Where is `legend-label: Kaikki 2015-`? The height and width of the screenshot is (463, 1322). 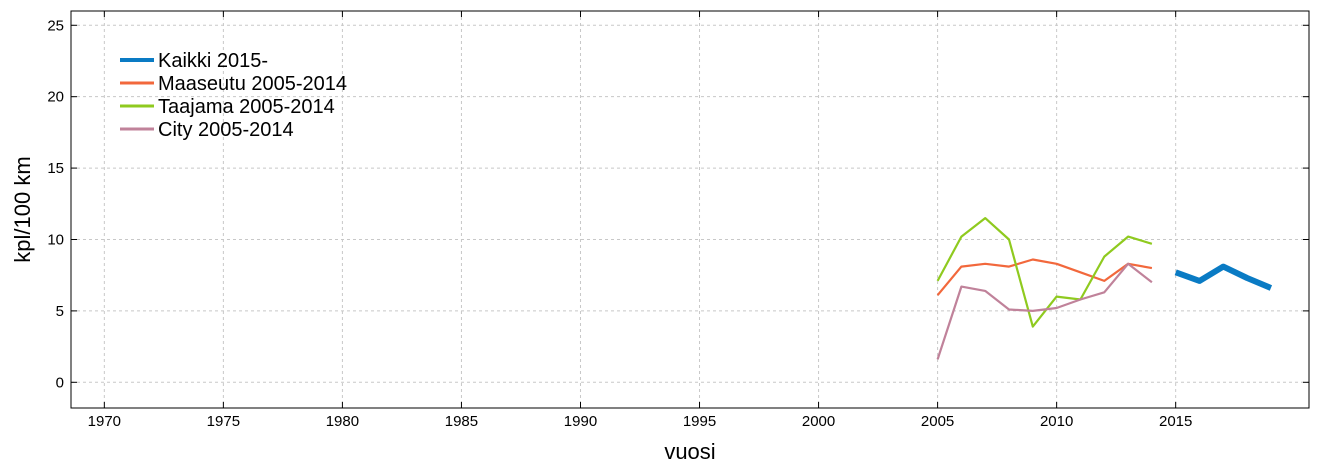 legend-label: Kaikki 2015- is located at coordinates (213, 61).